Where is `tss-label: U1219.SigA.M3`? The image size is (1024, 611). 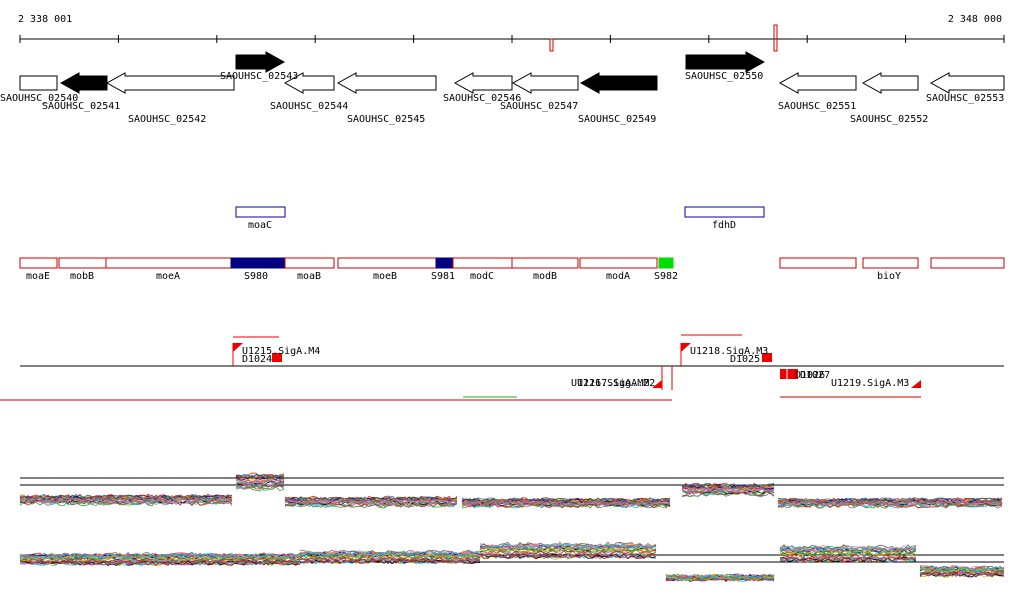 tss-label: U1219.SigA.M3 is located at coordinates (870, 383).